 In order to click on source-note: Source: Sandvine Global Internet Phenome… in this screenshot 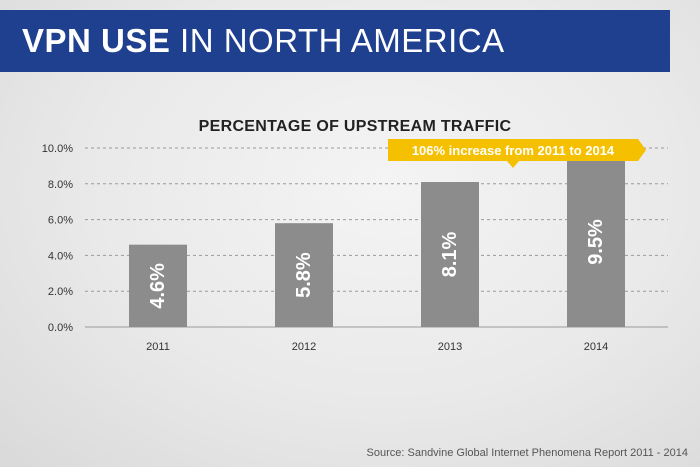, I will do `click(527, 453)`.